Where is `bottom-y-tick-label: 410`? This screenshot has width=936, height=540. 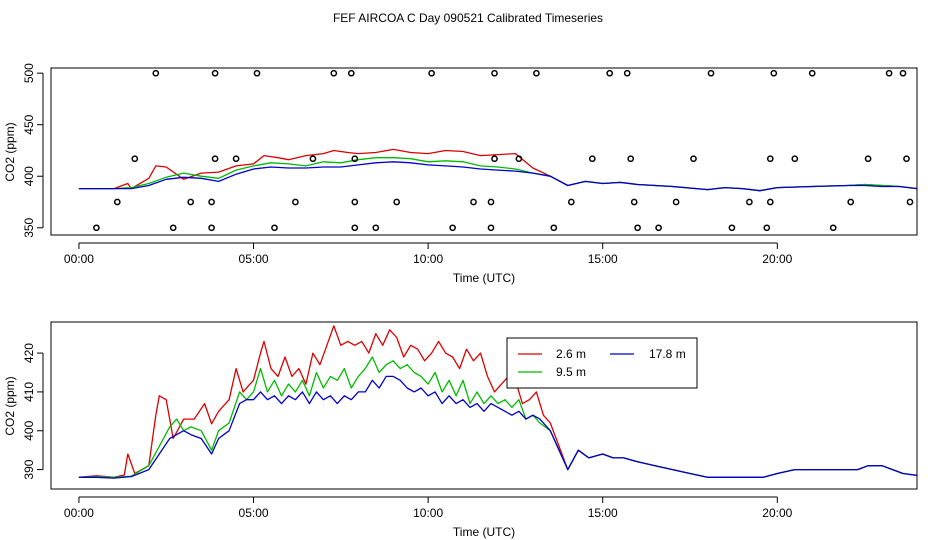 bottom-y-tick-label: 410 is located at coordinates (29, 392).